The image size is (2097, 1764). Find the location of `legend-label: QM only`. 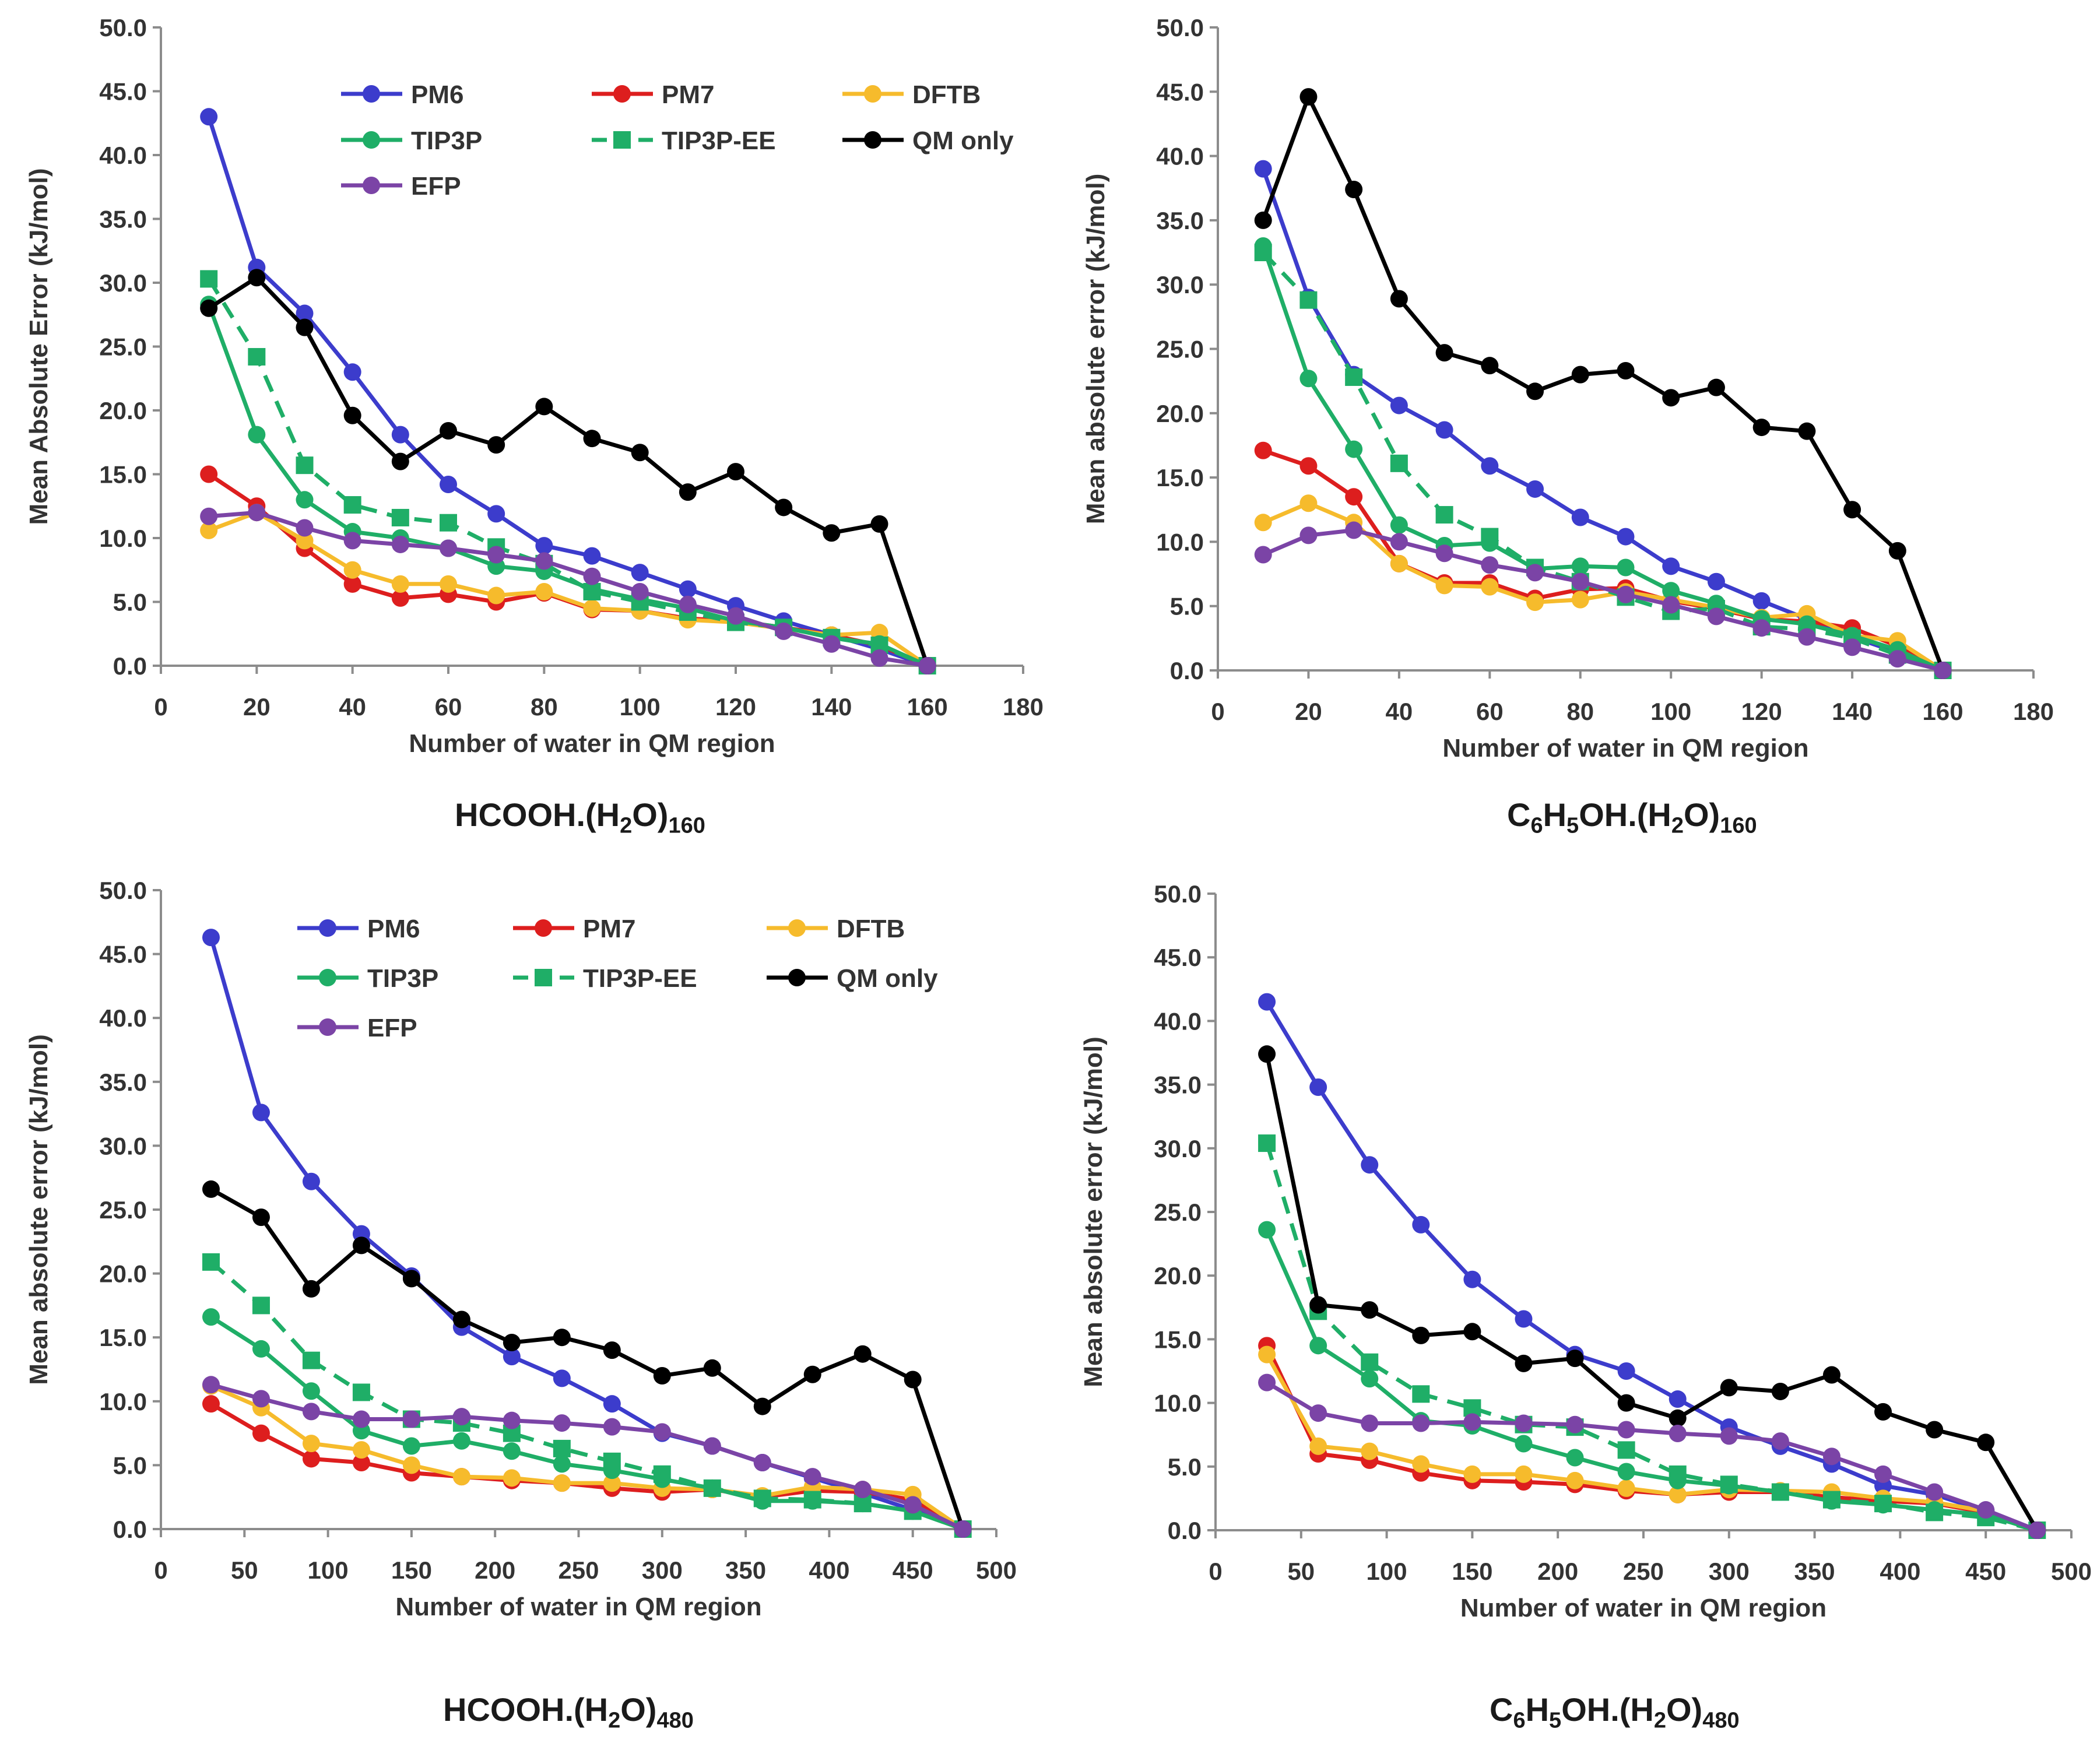

legend-label: QM only is located at coordinates (888, 979).